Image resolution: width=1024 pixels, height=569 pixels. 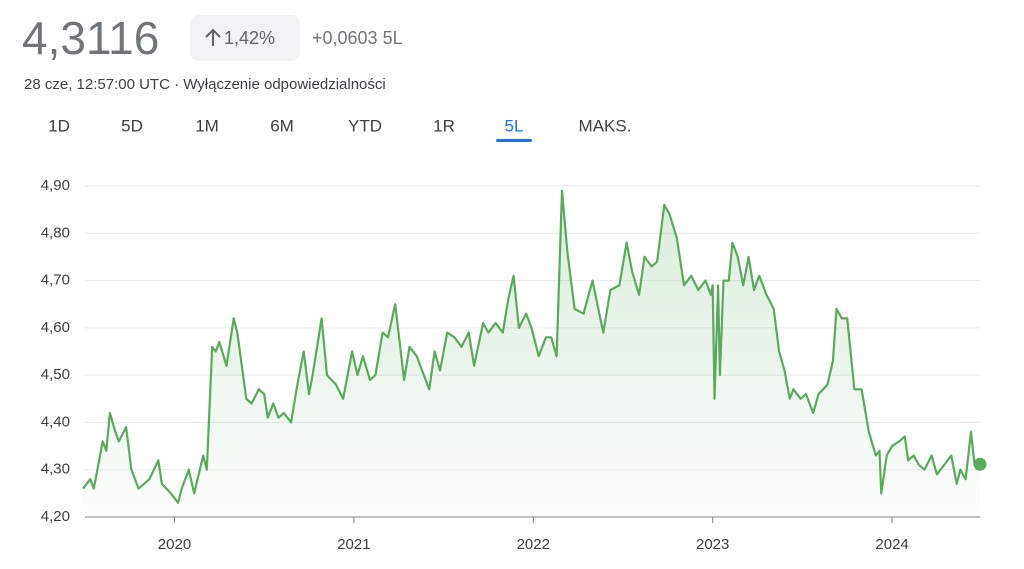 I want to click on range-tab: MAKS., so click(x=605, y=125).